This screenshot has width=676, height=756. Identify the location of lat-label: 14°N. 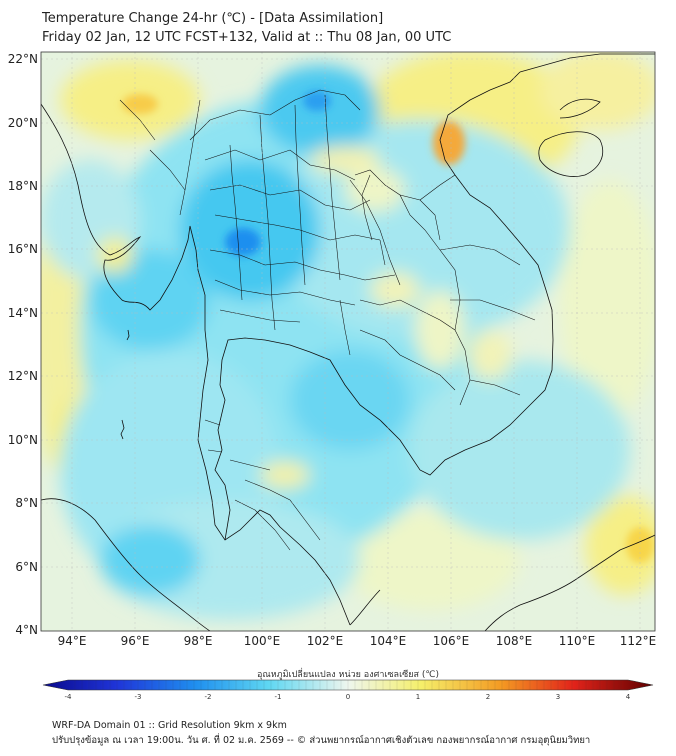
(23, 313).